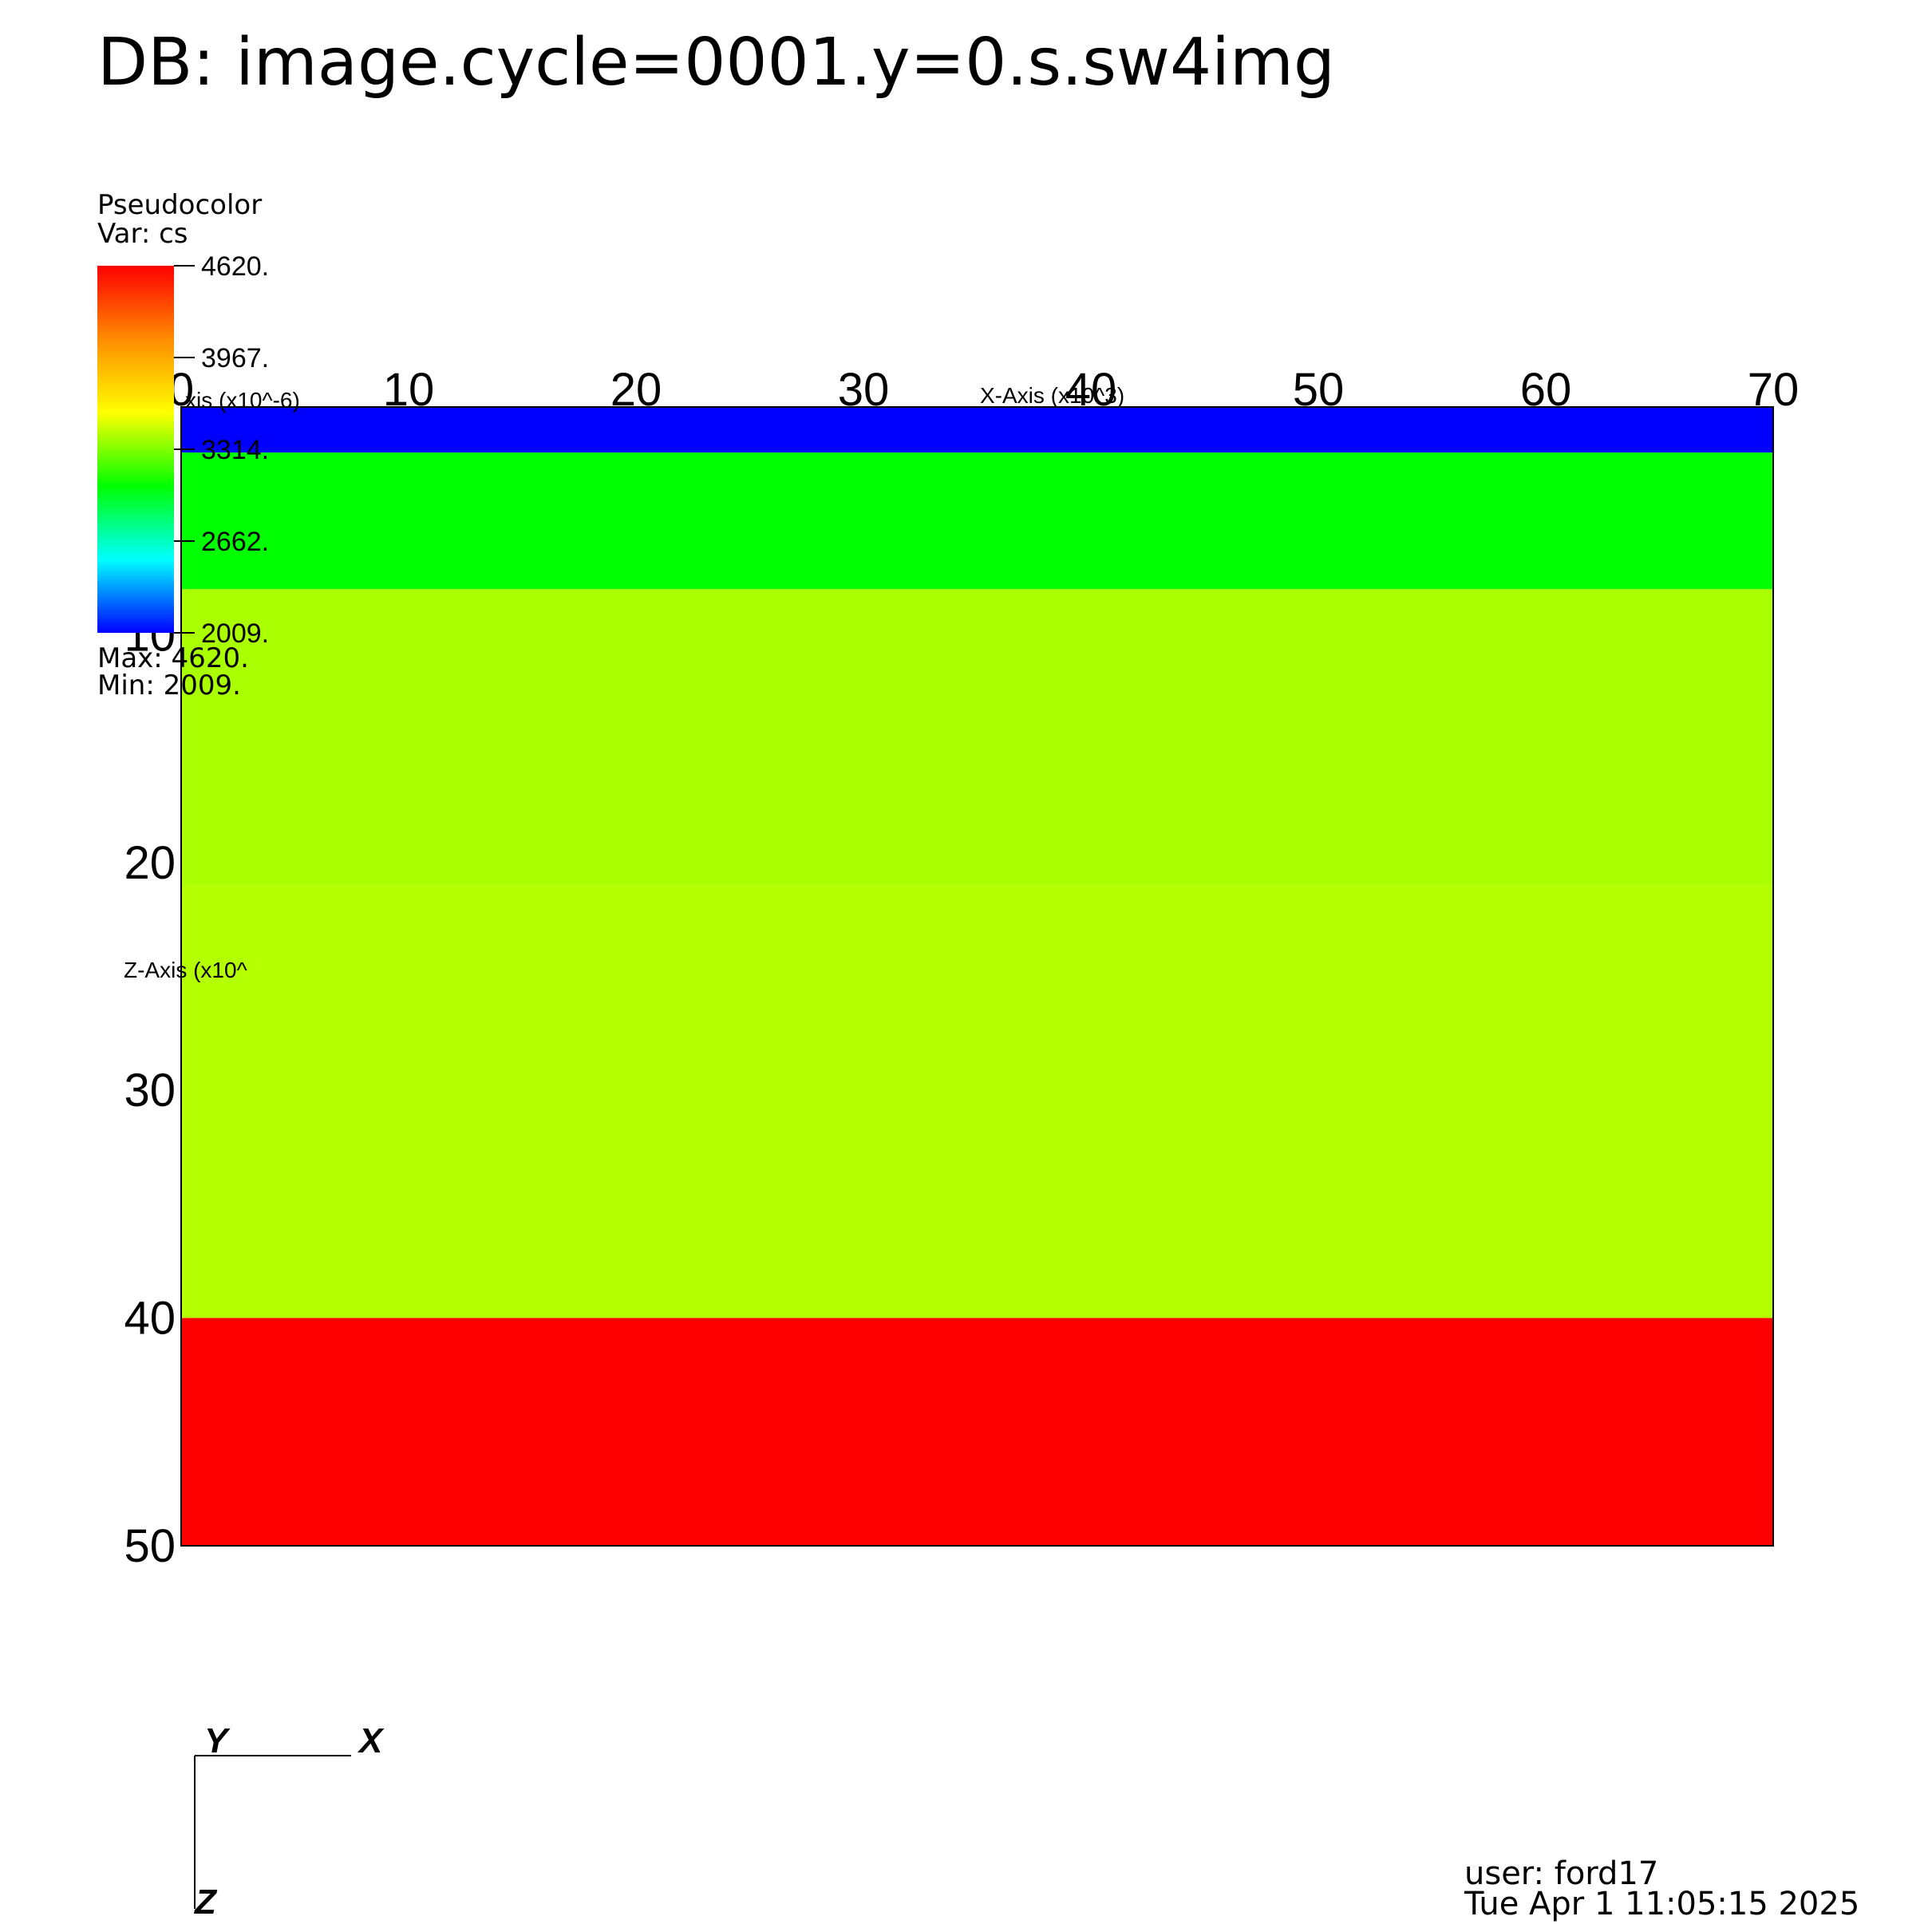 The width and height of the screenshot is (1932, 1932). Describe the element at coordinates (864, 390) in the screenshot. I see `x-tick-label: 30` at that location.